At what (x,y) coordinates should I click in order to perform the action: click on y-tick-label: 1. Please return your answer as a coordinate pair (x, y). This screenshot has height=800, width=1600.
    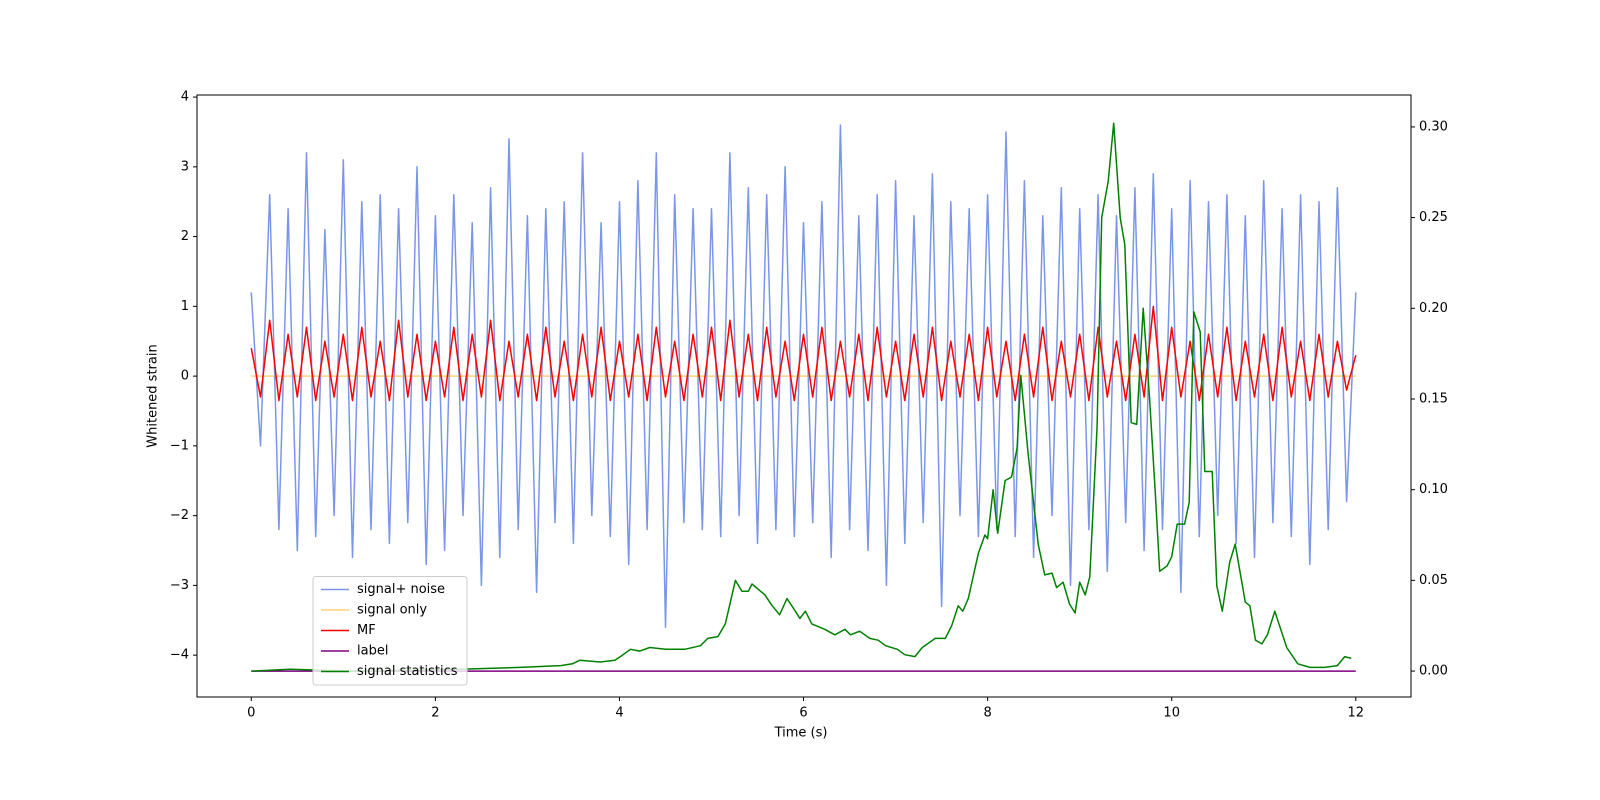
    Looking at the image, I should click on (185, 306).